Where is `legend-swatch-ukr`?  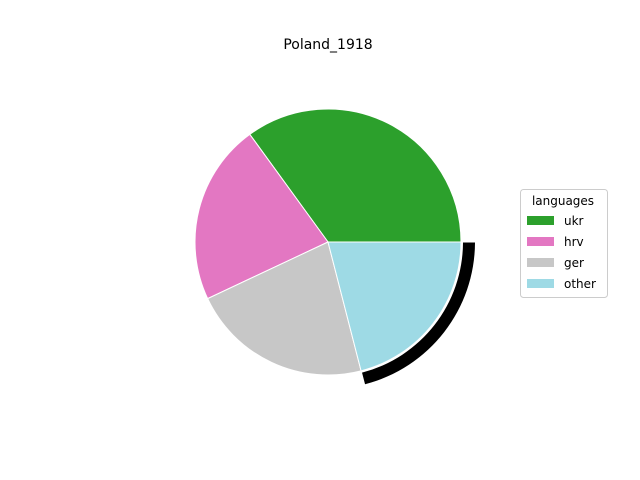 legend-swatch-ukr is located at coordinates (540, 220).